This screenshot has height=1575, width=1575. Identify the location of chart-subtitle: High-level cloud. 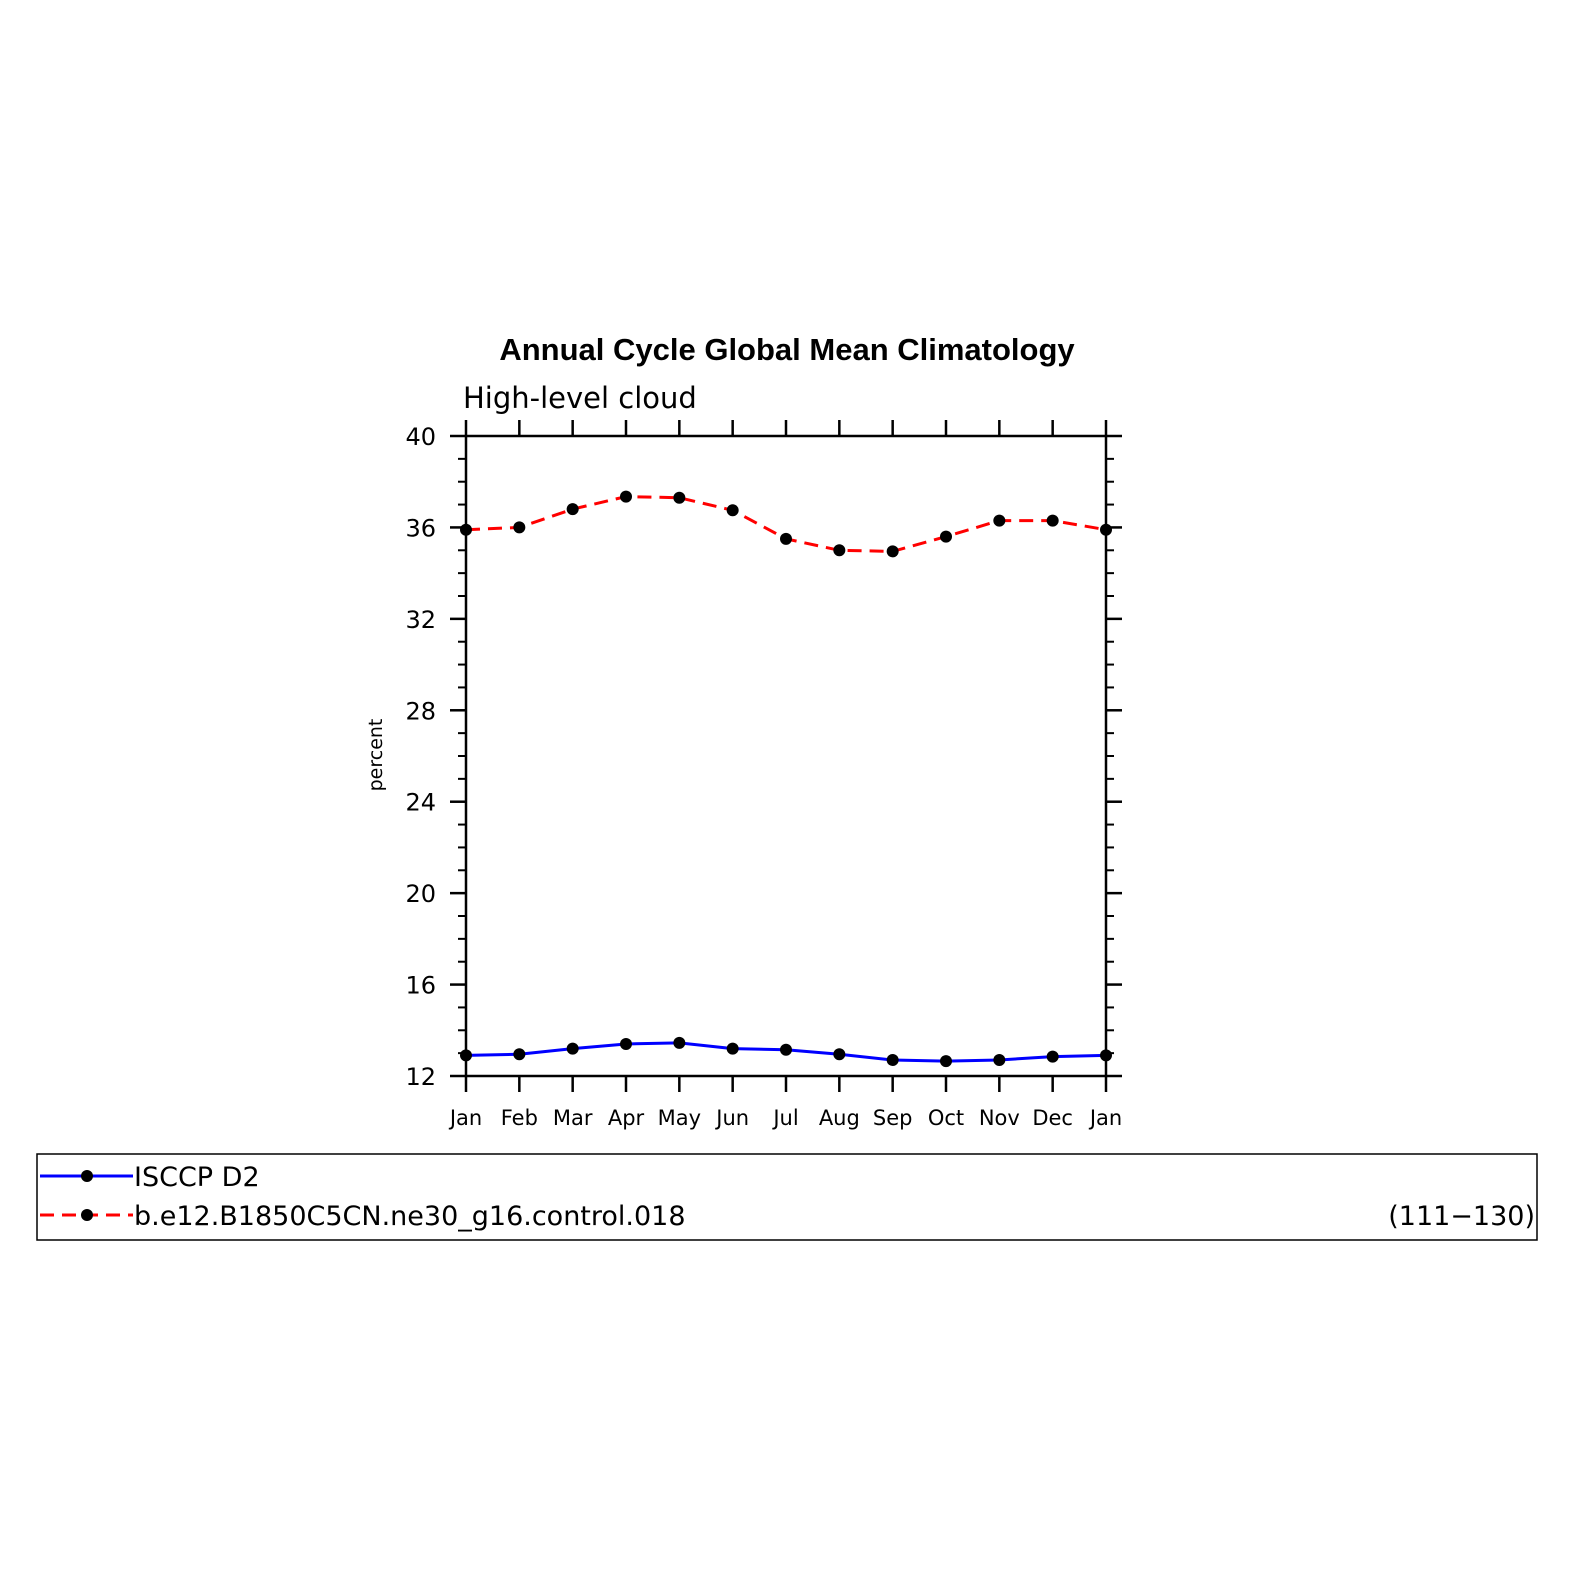
(580, 398).